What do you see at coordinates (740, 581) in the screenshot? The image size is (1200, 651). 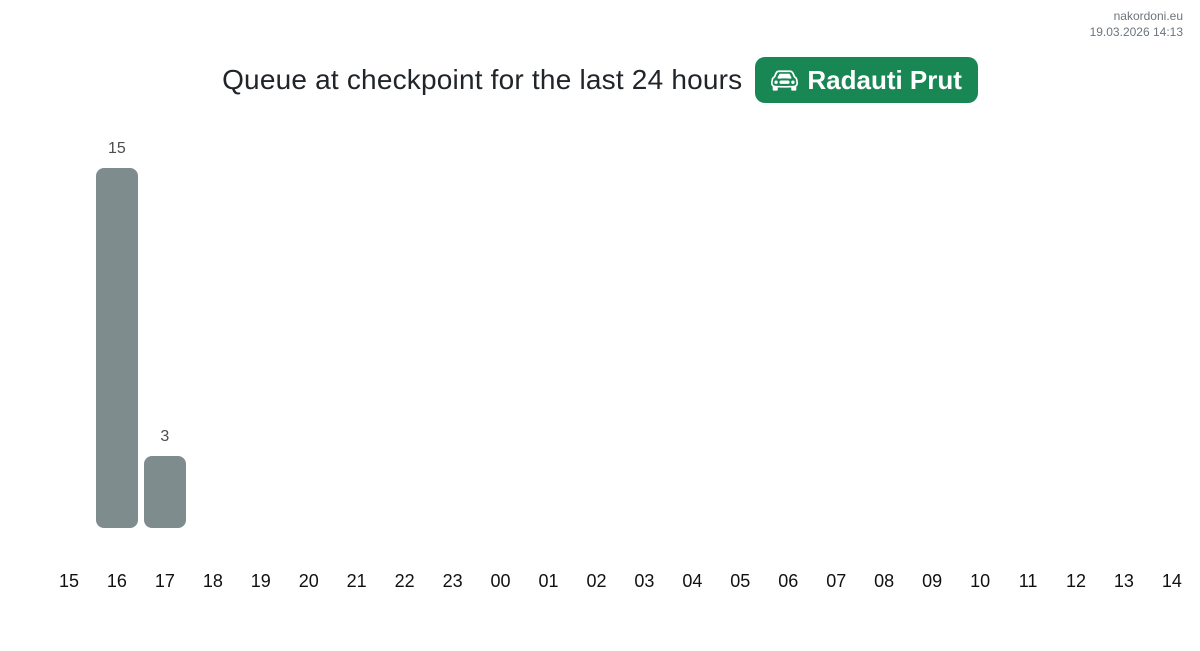 I see `x-tick-05: 05` at bounding box center [740, 581].